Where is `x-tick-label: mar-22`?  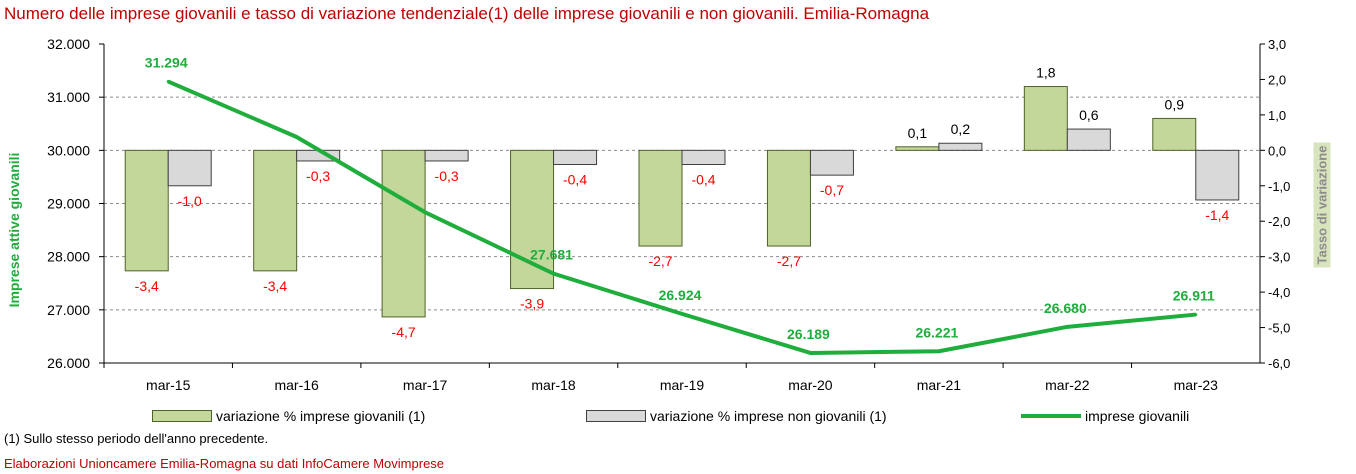
x-tick-label: mar-22 is located at coordinates (1067, 385).